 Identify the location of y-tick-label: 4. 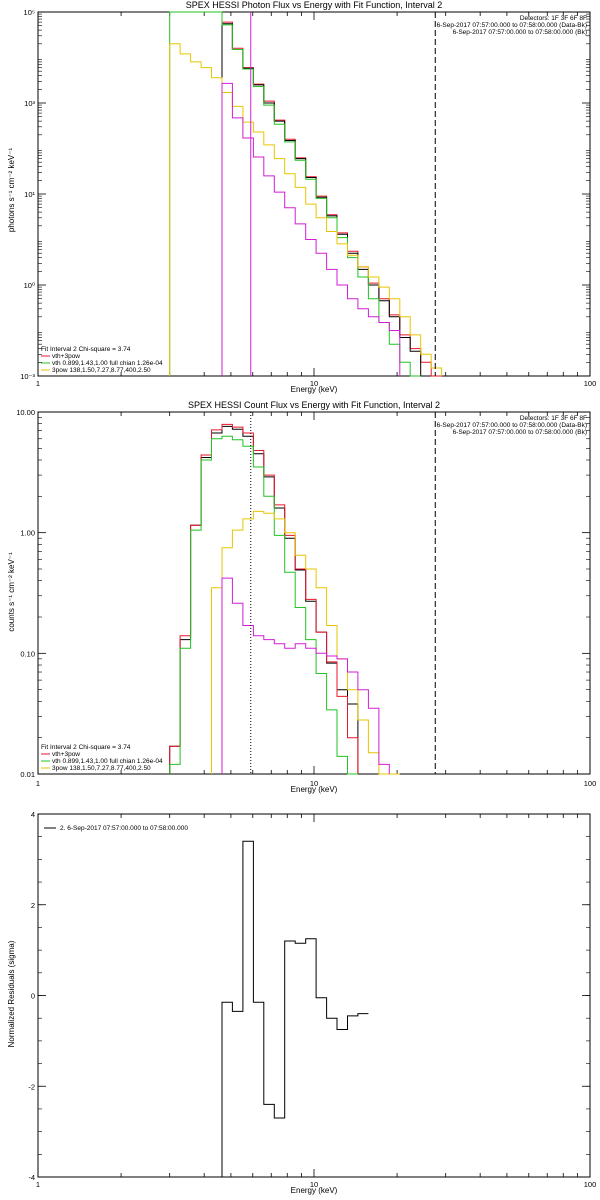
(33, 814).